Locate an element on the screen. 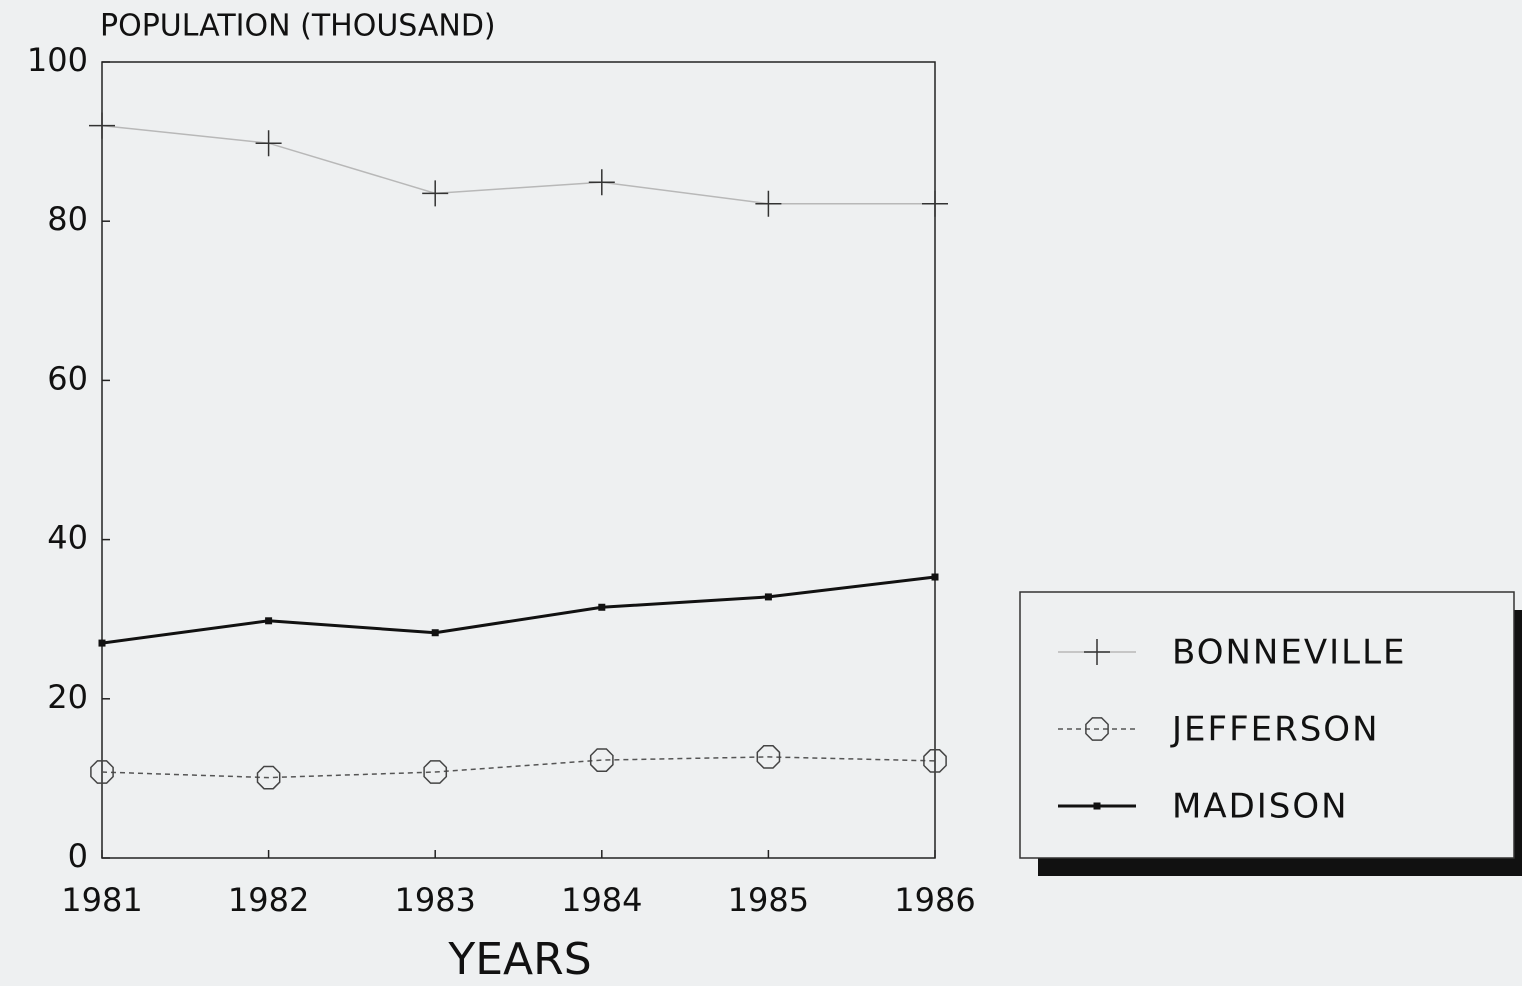 This screenshot has width=1522, height=986. legend-label: JEFFERSON is located at coordinates (1275, 730).